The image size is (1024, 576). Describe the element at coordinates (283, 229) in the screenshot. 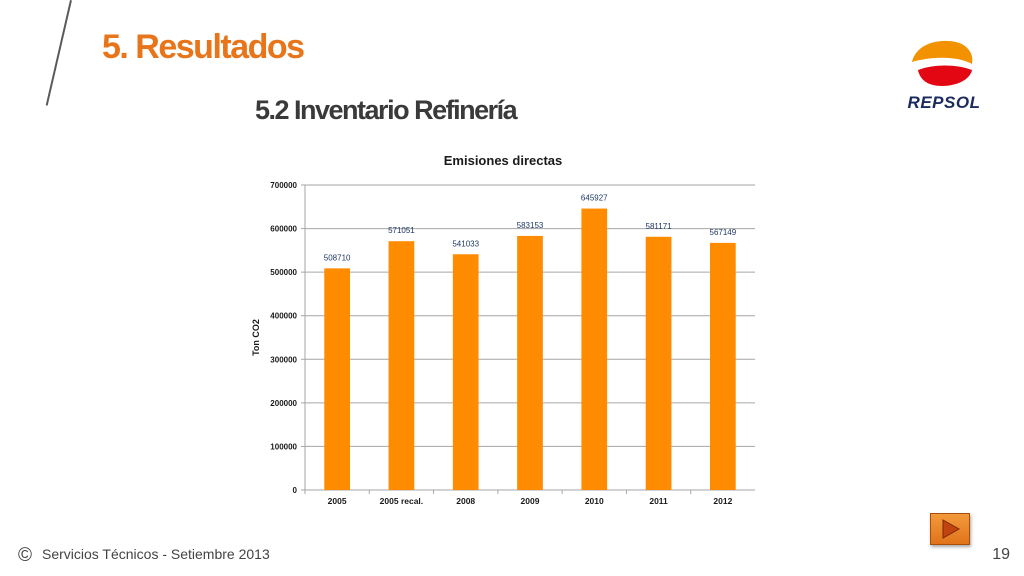

I see `y-tick-label: 600000` at that location.